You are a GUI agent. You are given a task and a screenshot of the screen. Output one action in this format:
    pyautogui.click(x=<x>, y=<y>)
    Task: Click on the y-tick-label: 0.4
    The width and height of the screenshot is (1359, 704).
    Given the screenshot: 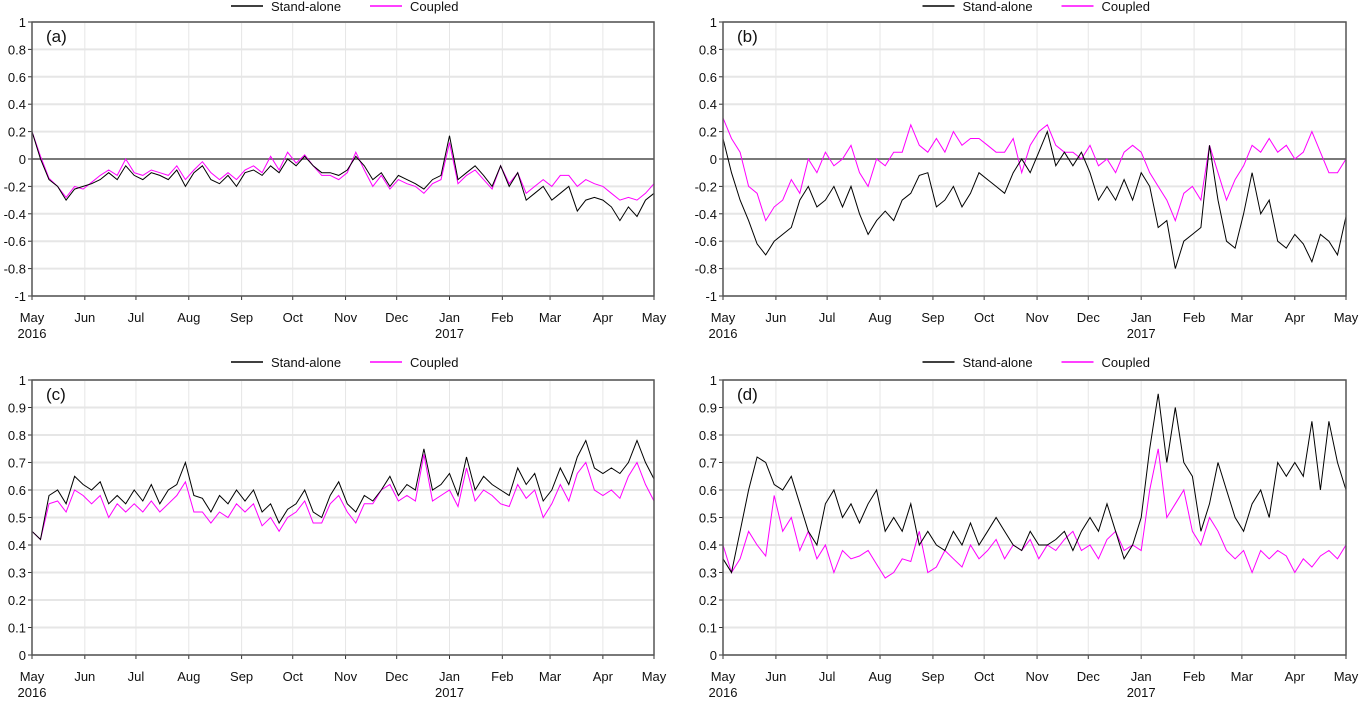 What is the action you would take?
    pyautogui.click(x=708, y=545)
    